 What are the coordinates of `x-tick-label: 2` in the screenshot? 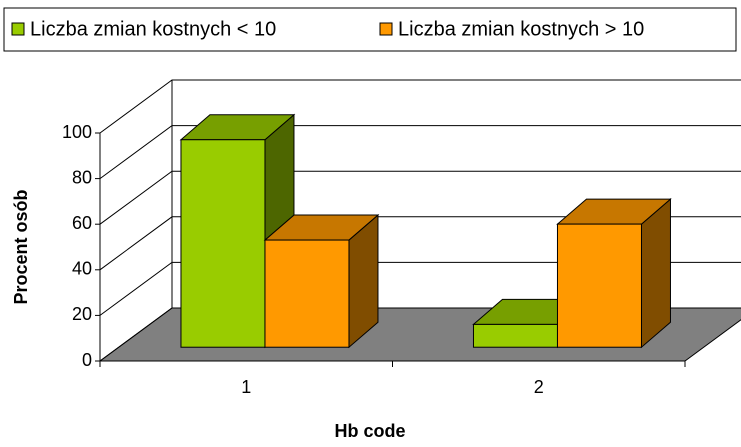 It's located at (539, 387).